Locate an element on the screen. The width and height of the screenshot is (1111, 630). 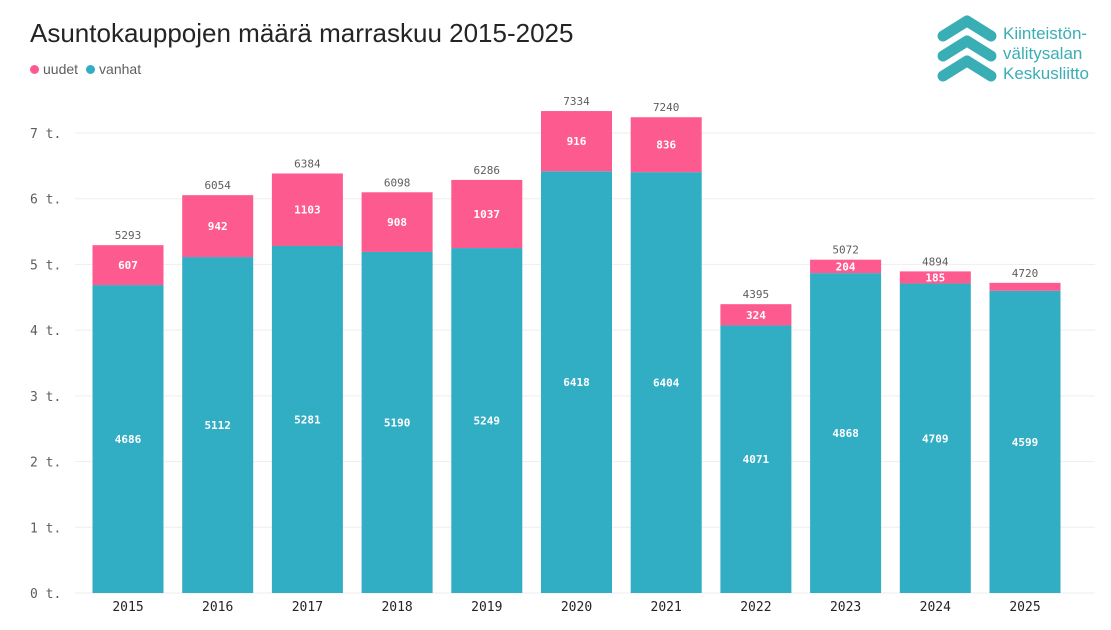
data-label-uudet: 1037 is located at coordinates (487, 214).